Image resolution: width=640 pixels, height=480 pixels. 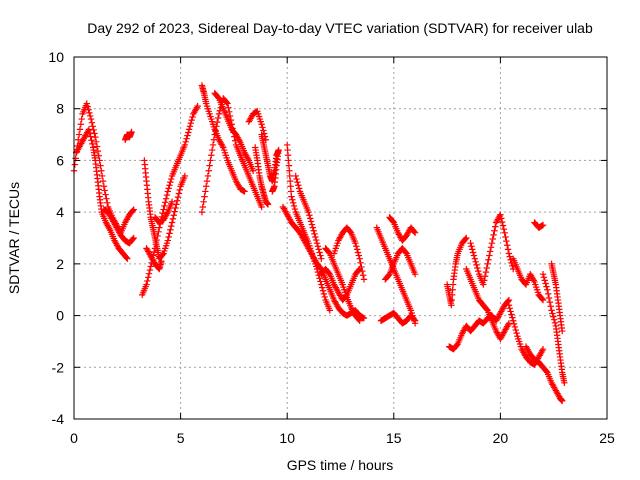 I want to click on y-tick-labels: -4 -2 0 2 4 6 8 10, so click(x=56, y=238).